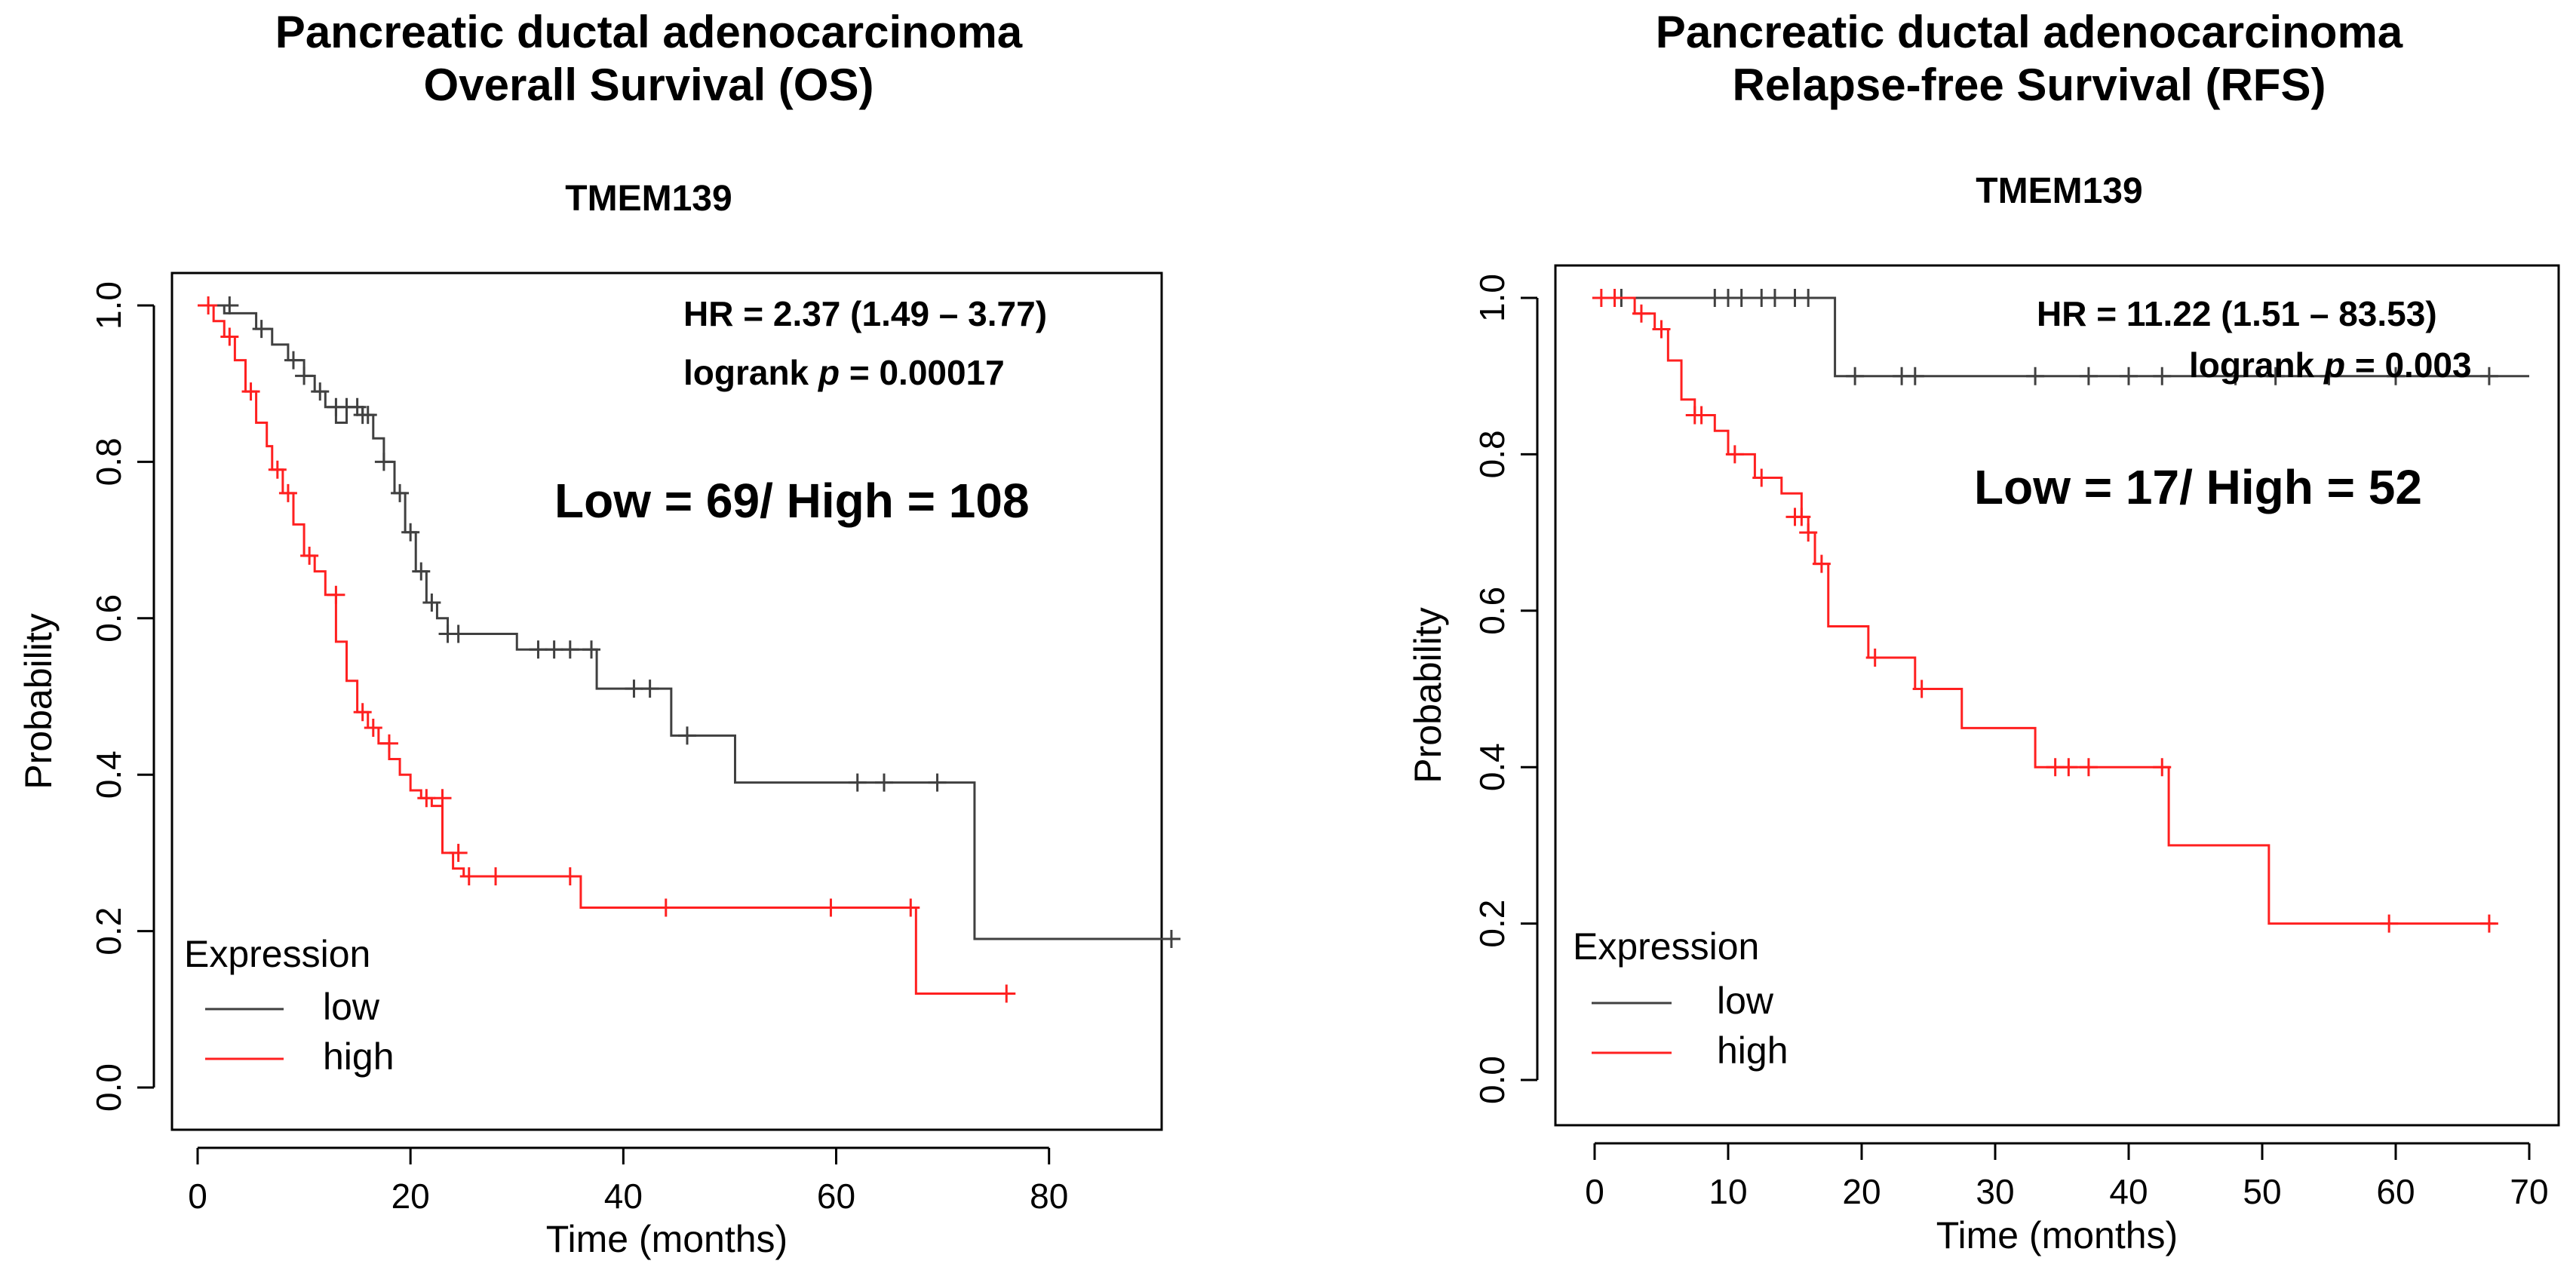 The image size is (2576, 1267). I want to click on os-x-tick-label: 0, so click(197, 1196).